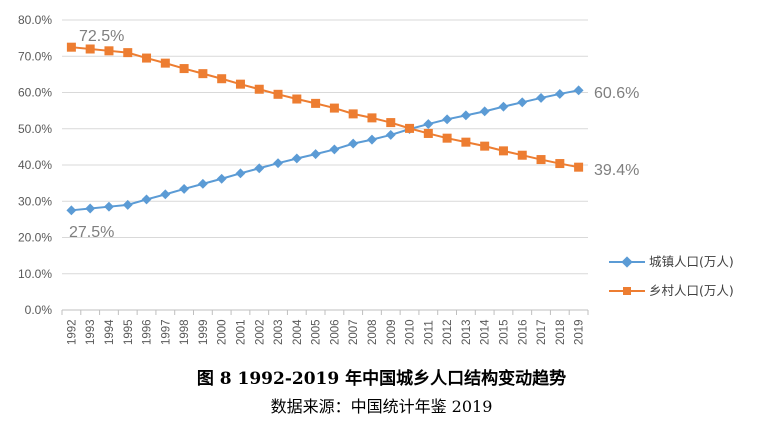  I want to click on y-tick-label: 40.0%, so click(35, 165).